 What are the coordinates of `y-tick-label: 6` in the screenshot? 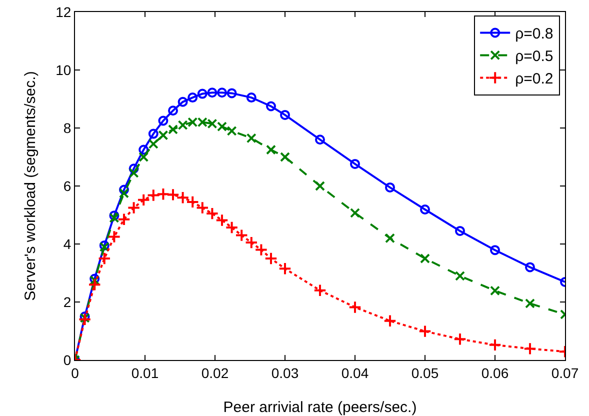 It's located at (67, 186).